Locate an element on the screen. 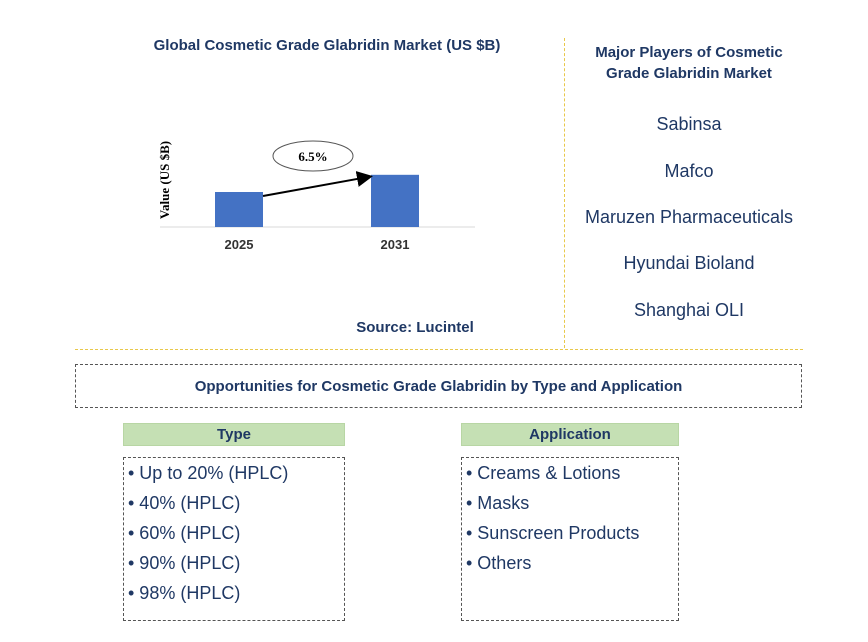  bar-2031 is located at coordinates (395, 200).